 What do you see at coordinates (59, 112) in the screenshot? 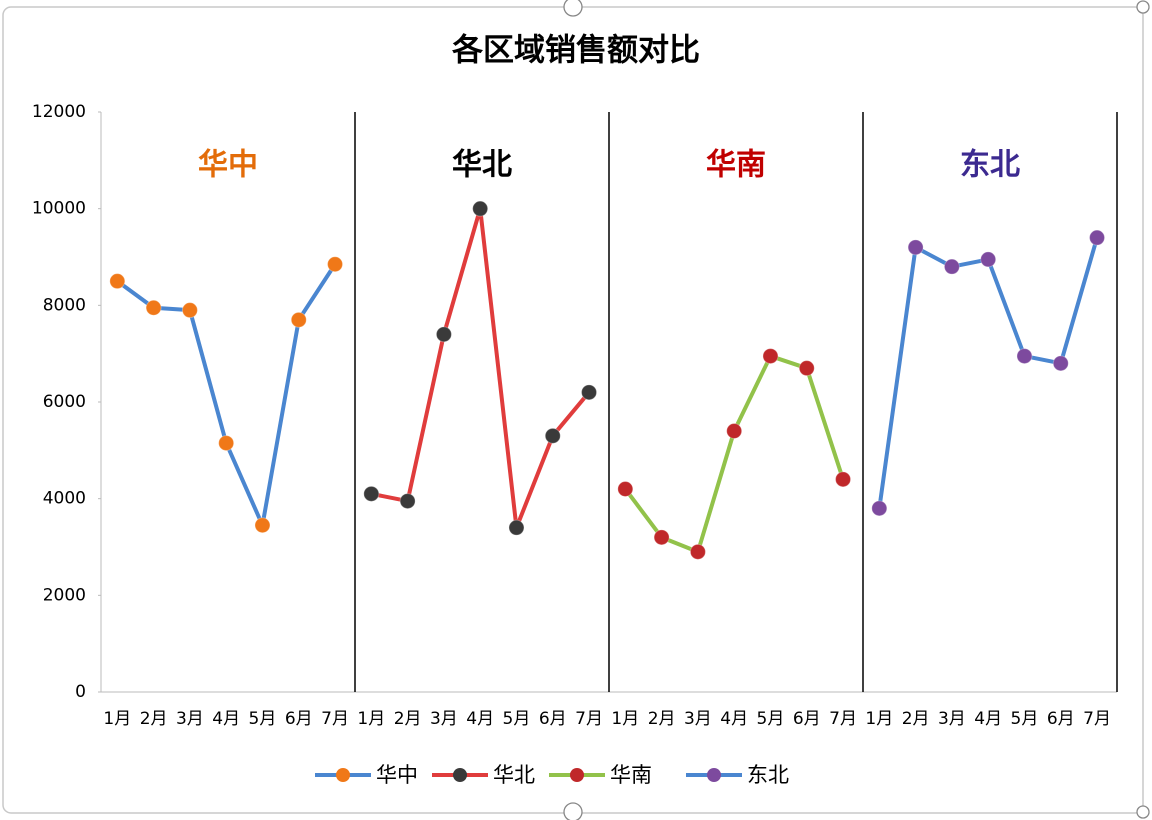
I see `y-tick-label: 12000` at bounding box center [59, 112].